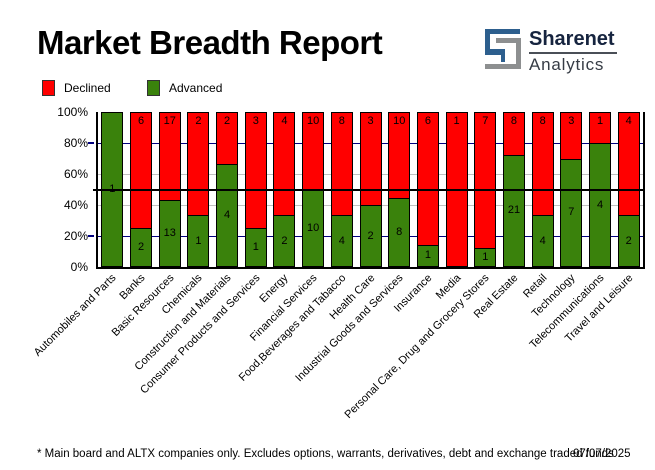 The height and width of the screenshot is (470, 655). I want to click on advanced-bar-segment: 21, so click(513, 210).